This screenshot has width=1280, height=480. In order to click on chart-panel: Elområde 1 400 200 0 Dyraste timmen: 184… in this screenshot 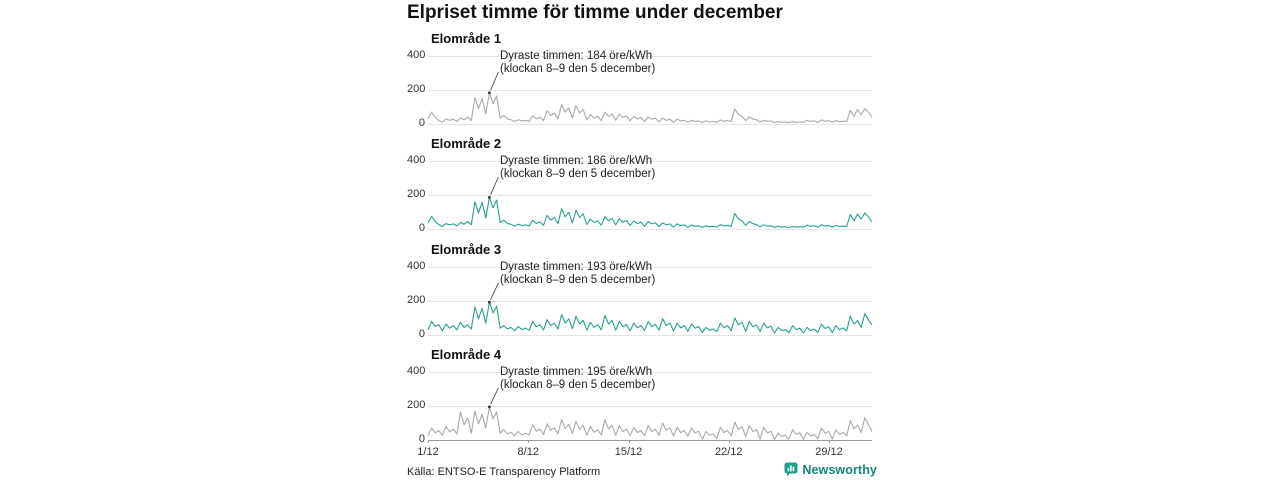, I will do `click(642, 82)`.